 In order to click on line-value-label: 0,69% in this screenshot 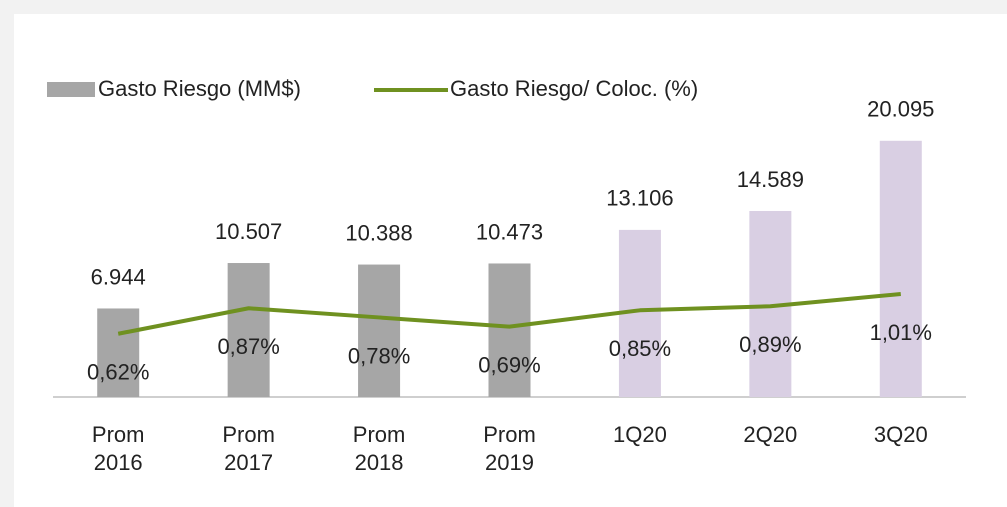, I will do `click(509, 364)`.